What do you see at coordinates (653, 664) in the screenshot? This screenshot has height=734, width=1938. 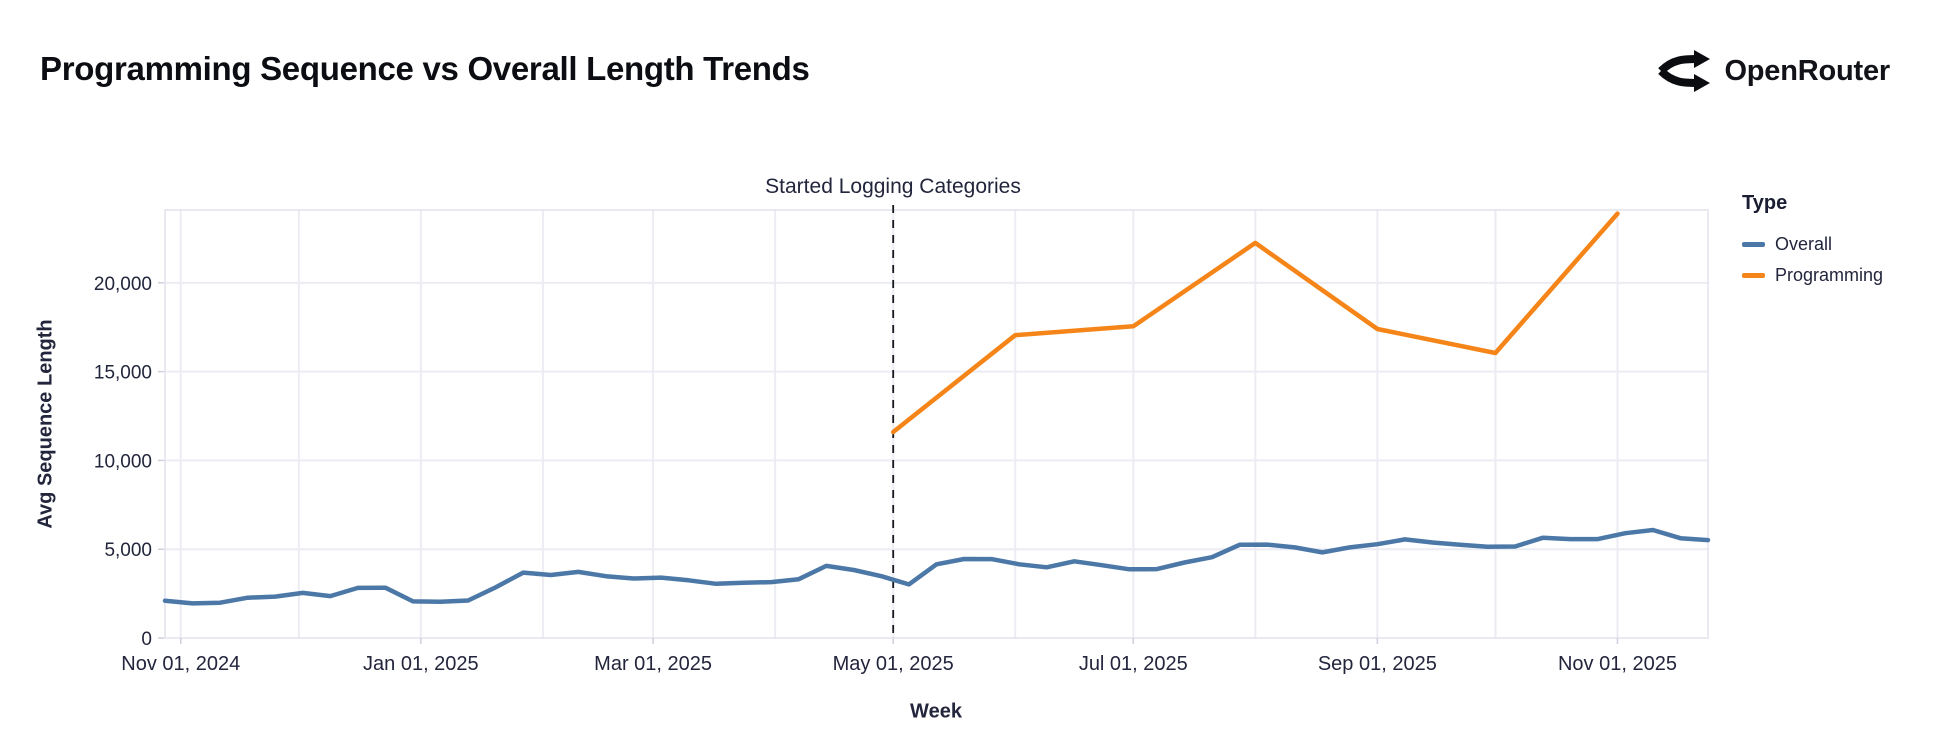 I see `x-tick-label: Mar 01, 2025` at bounding box center [653, 664].